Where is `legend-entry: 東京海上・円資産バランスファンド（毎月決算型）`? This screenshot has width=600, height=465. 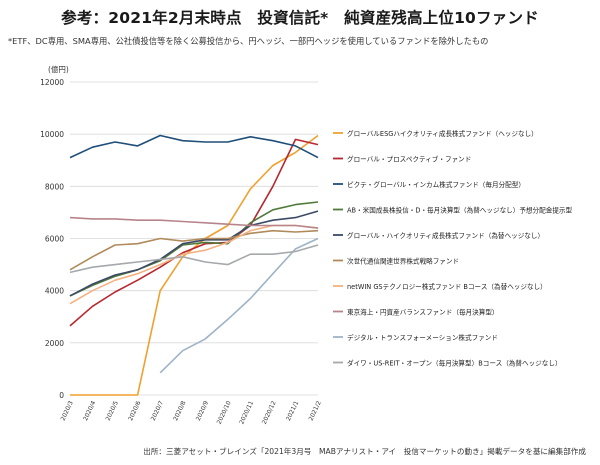
legend-entry: 東京海上・円資産バランスファンド（毎月決算型） is located at coordinates (423, 311).